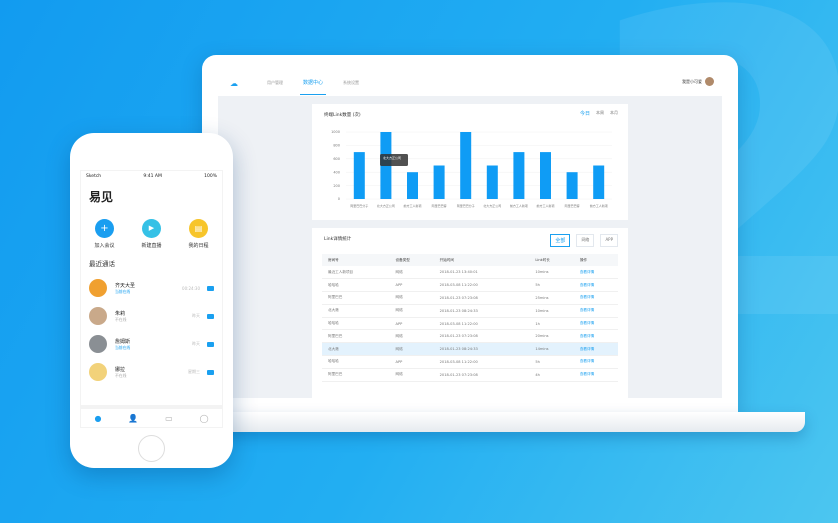  What do you see at coordinates (470, 324) in the screenshot?
I see `table-row: 哈哈哈 APP 2018-03-08 11:22:00 1h 查看详情` at bounding box center [470, 324].